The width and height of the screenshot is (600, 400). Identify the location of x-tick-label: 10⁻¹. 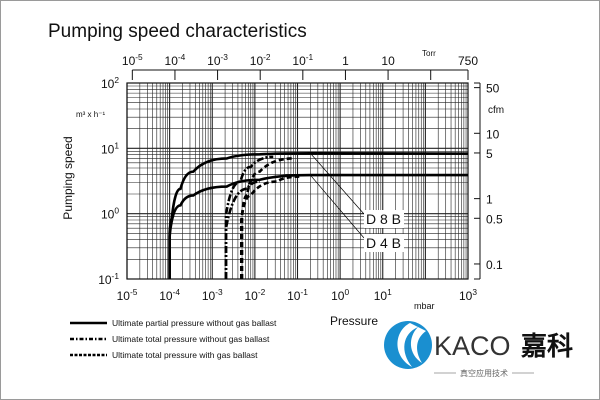
(297, 295).